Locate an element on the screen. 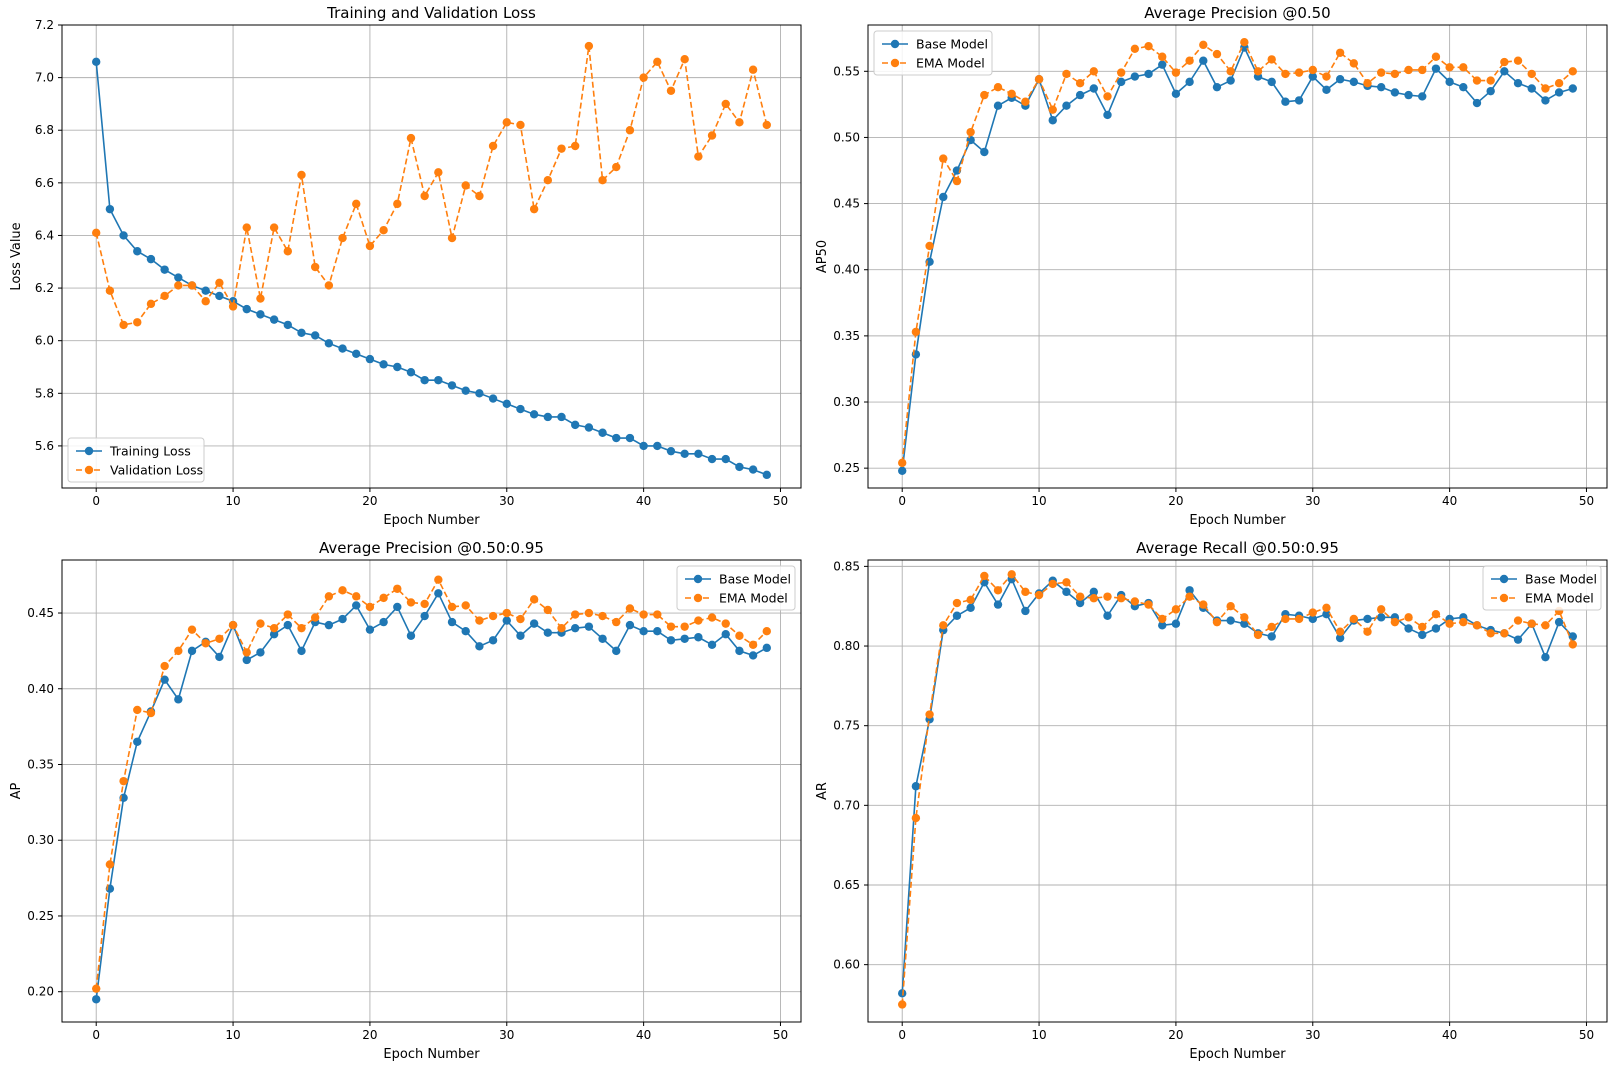 This screenshot has height=1068, width=1614. y-axis-label: Loss Value is located at coordinates (16, 256).